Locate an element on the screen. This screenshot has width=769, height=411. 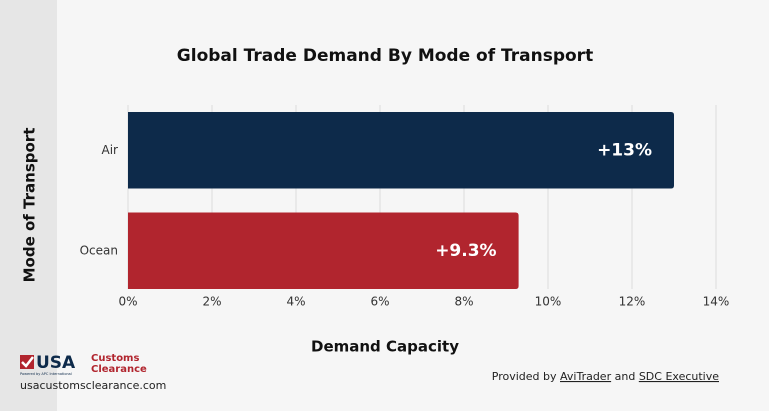
credit-link: SDC Executive is located at coordinates (679, 376).